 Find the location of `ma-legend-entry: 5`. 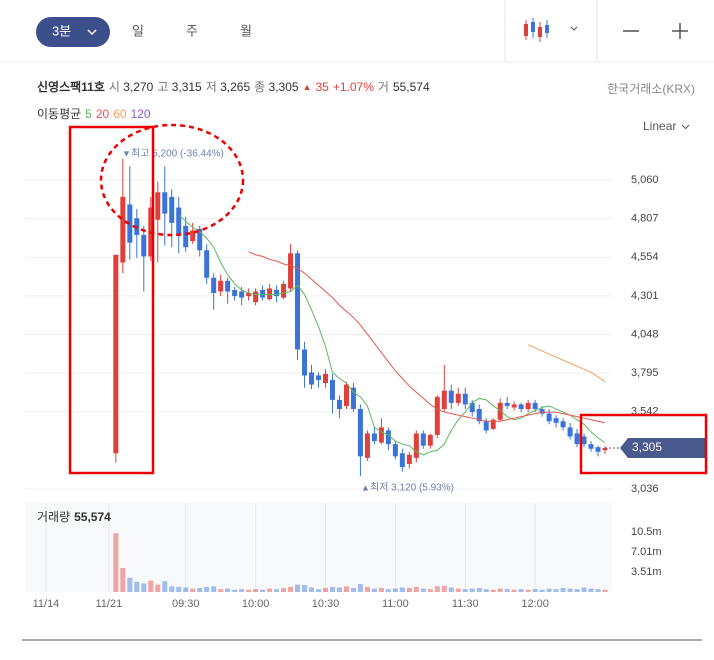

ma-legend-entry: 5 is located at coordinates (88, 113).